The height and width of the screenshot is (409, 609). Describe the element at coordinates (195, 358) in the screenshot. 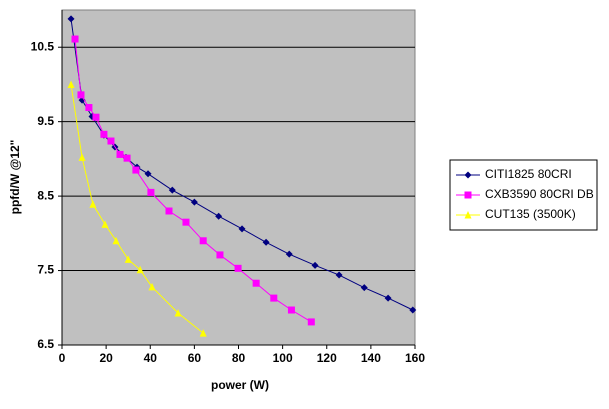

I see `x-tick-label: 60` at that location.